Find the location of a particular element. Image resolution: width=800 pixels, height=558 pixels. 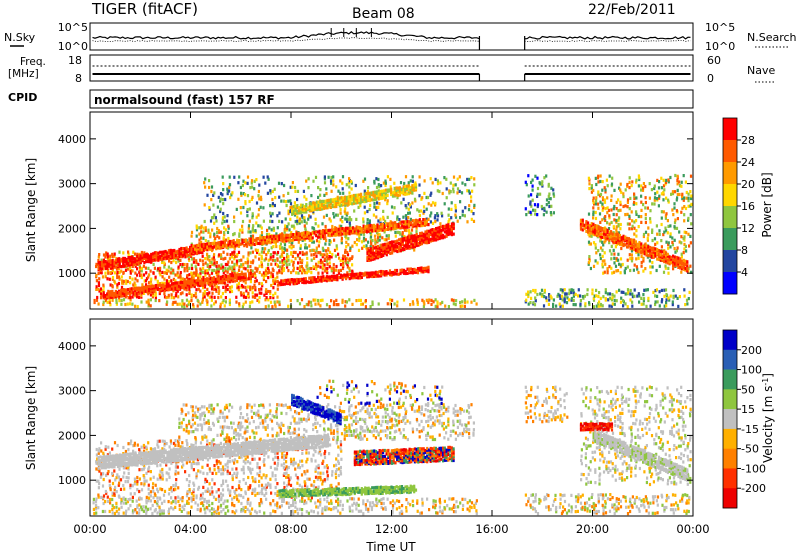

nsearch-tick-bottom: 10^0 is located at coordinates (720, 46).